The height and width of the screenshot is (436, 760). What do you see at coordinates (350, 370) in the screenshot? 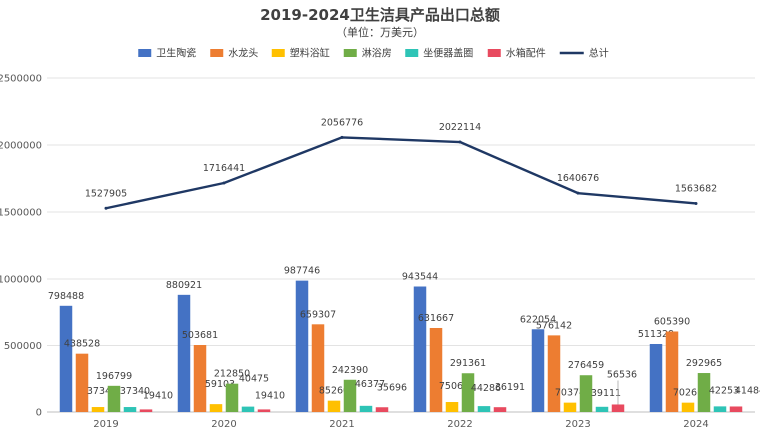
I see `data-label: 242390` at bounding box center [350, 370].